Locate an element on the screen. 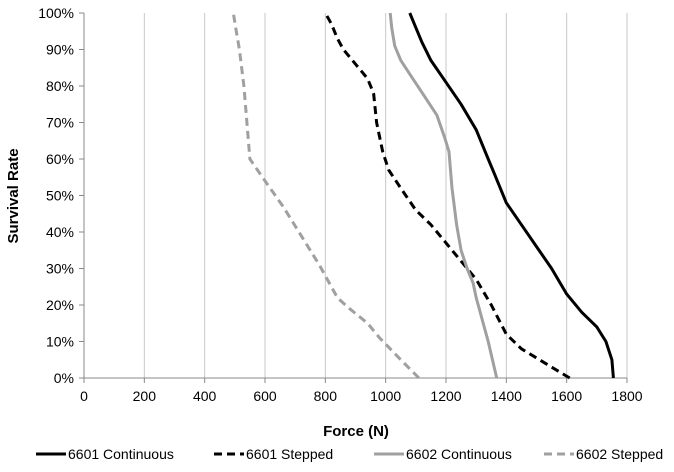  y-axis-title: Survival Rate is located at coordinates (13, 195).